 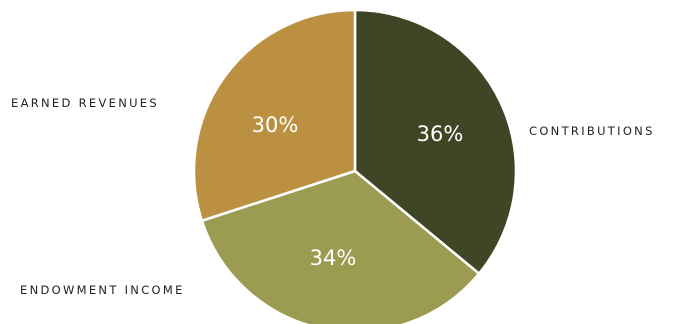 I want to click on category-label-endowment-income: ENDOWMENT INCOME, so click(x=102, y=290).